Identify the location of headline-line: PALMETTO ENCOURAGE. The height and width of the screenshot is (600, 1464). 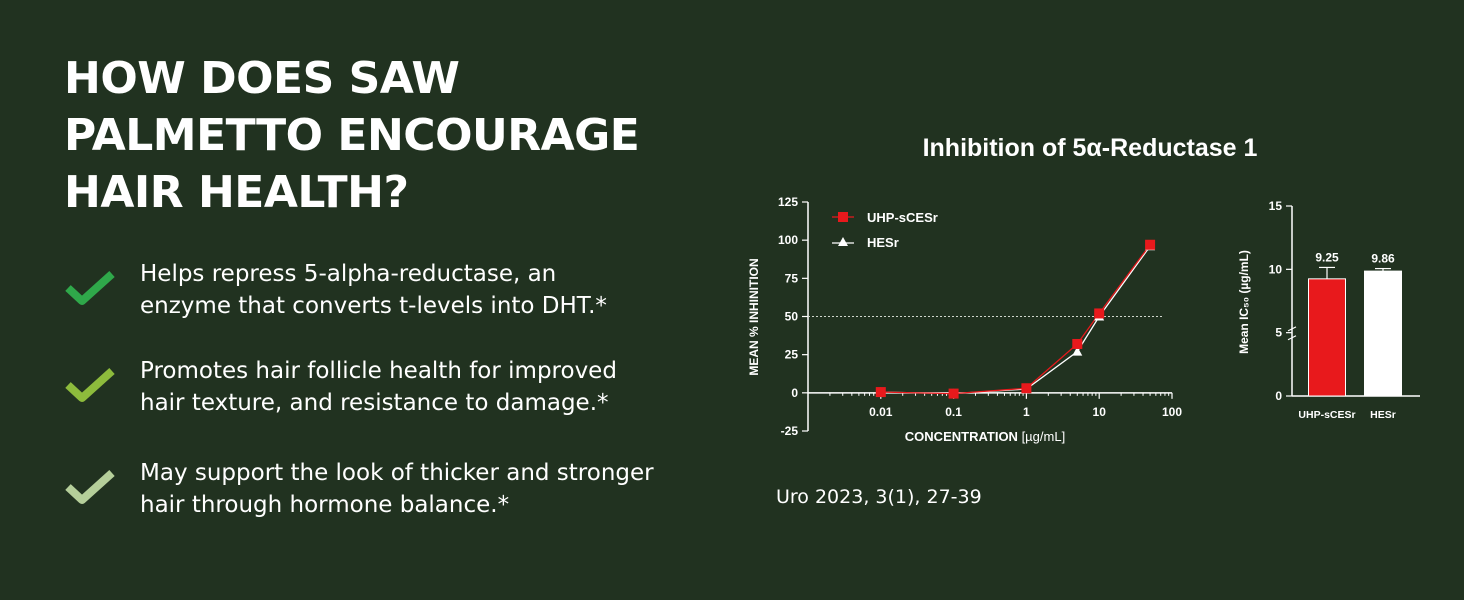
(352, 135).